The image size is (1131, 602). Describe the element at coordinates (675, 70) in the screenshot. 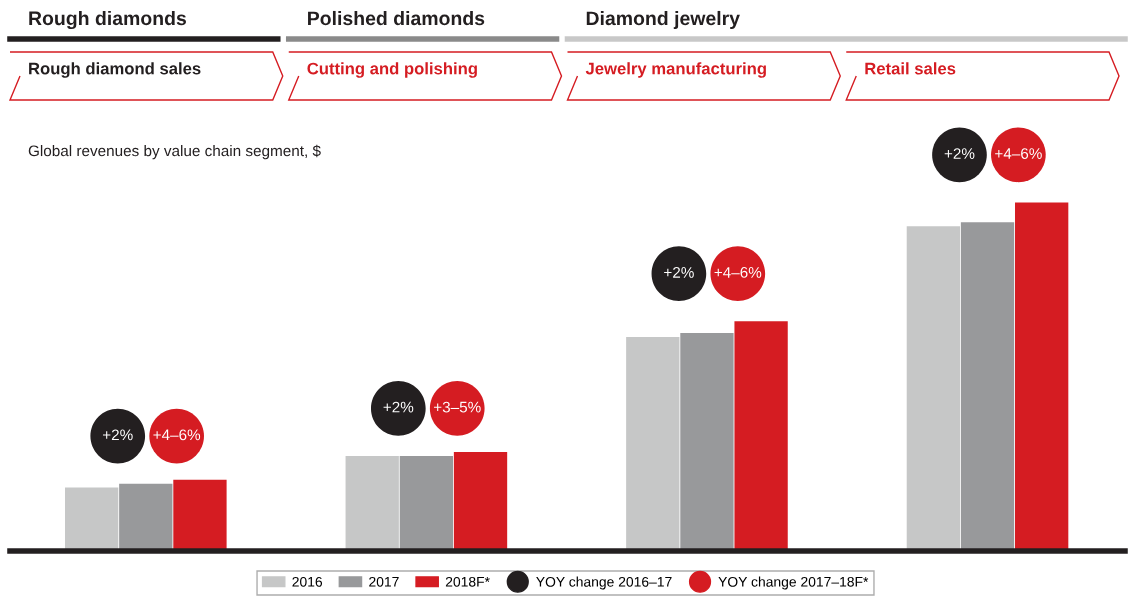

I see `x-tick-label: Jewelry manufacturing` at that location.